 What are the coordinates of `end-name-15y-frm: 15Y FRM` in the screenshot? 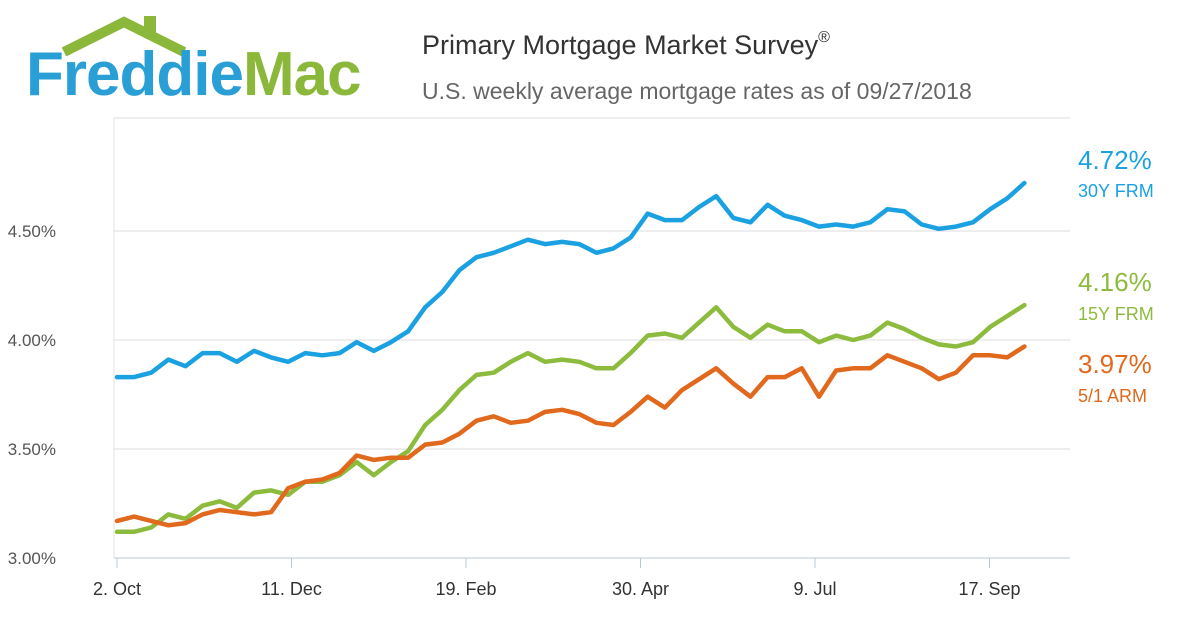 It's located at (1116, 314).